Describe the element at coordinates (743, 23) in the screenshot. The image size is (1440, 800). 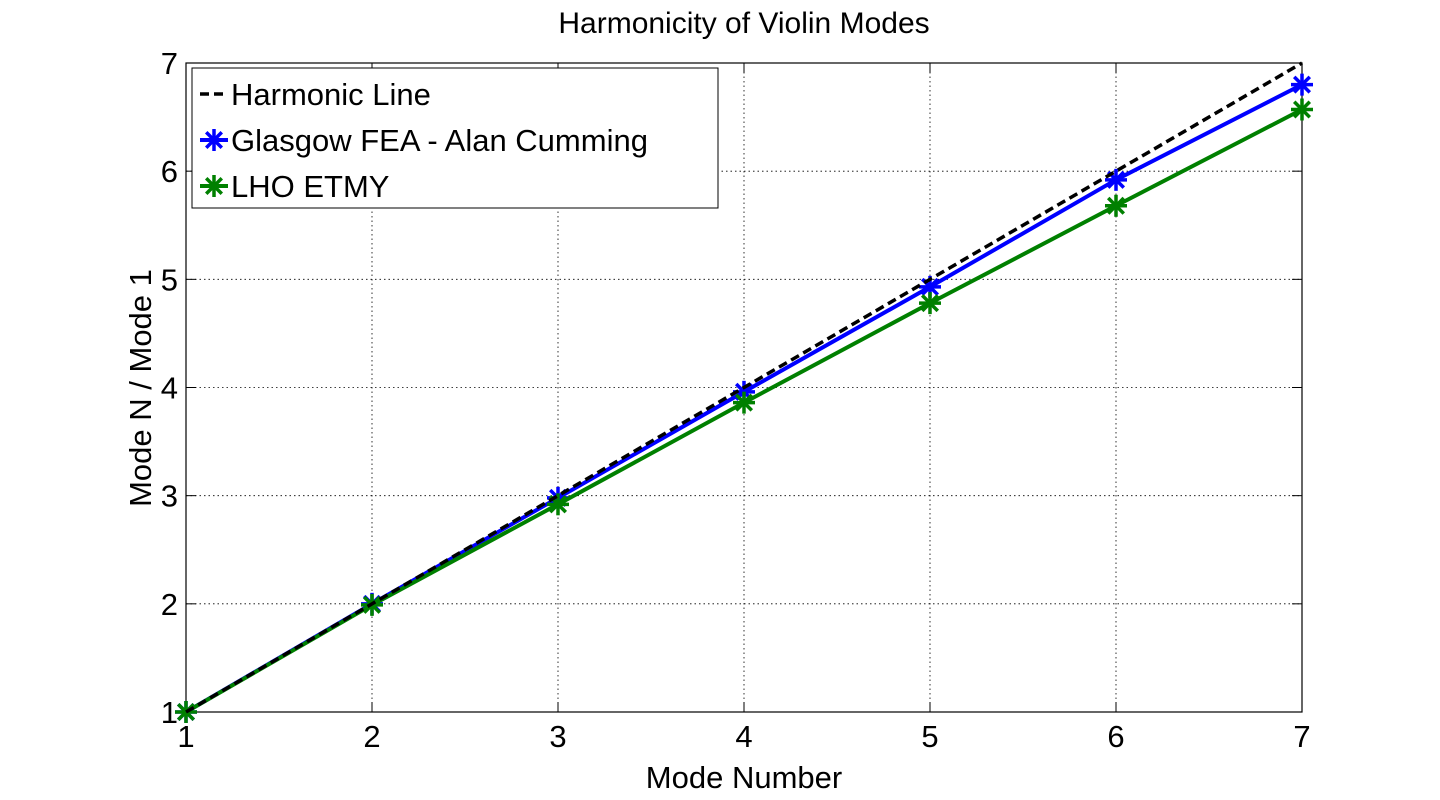
I see `chart-title: Harmonicity of Violin Modes` at that location.